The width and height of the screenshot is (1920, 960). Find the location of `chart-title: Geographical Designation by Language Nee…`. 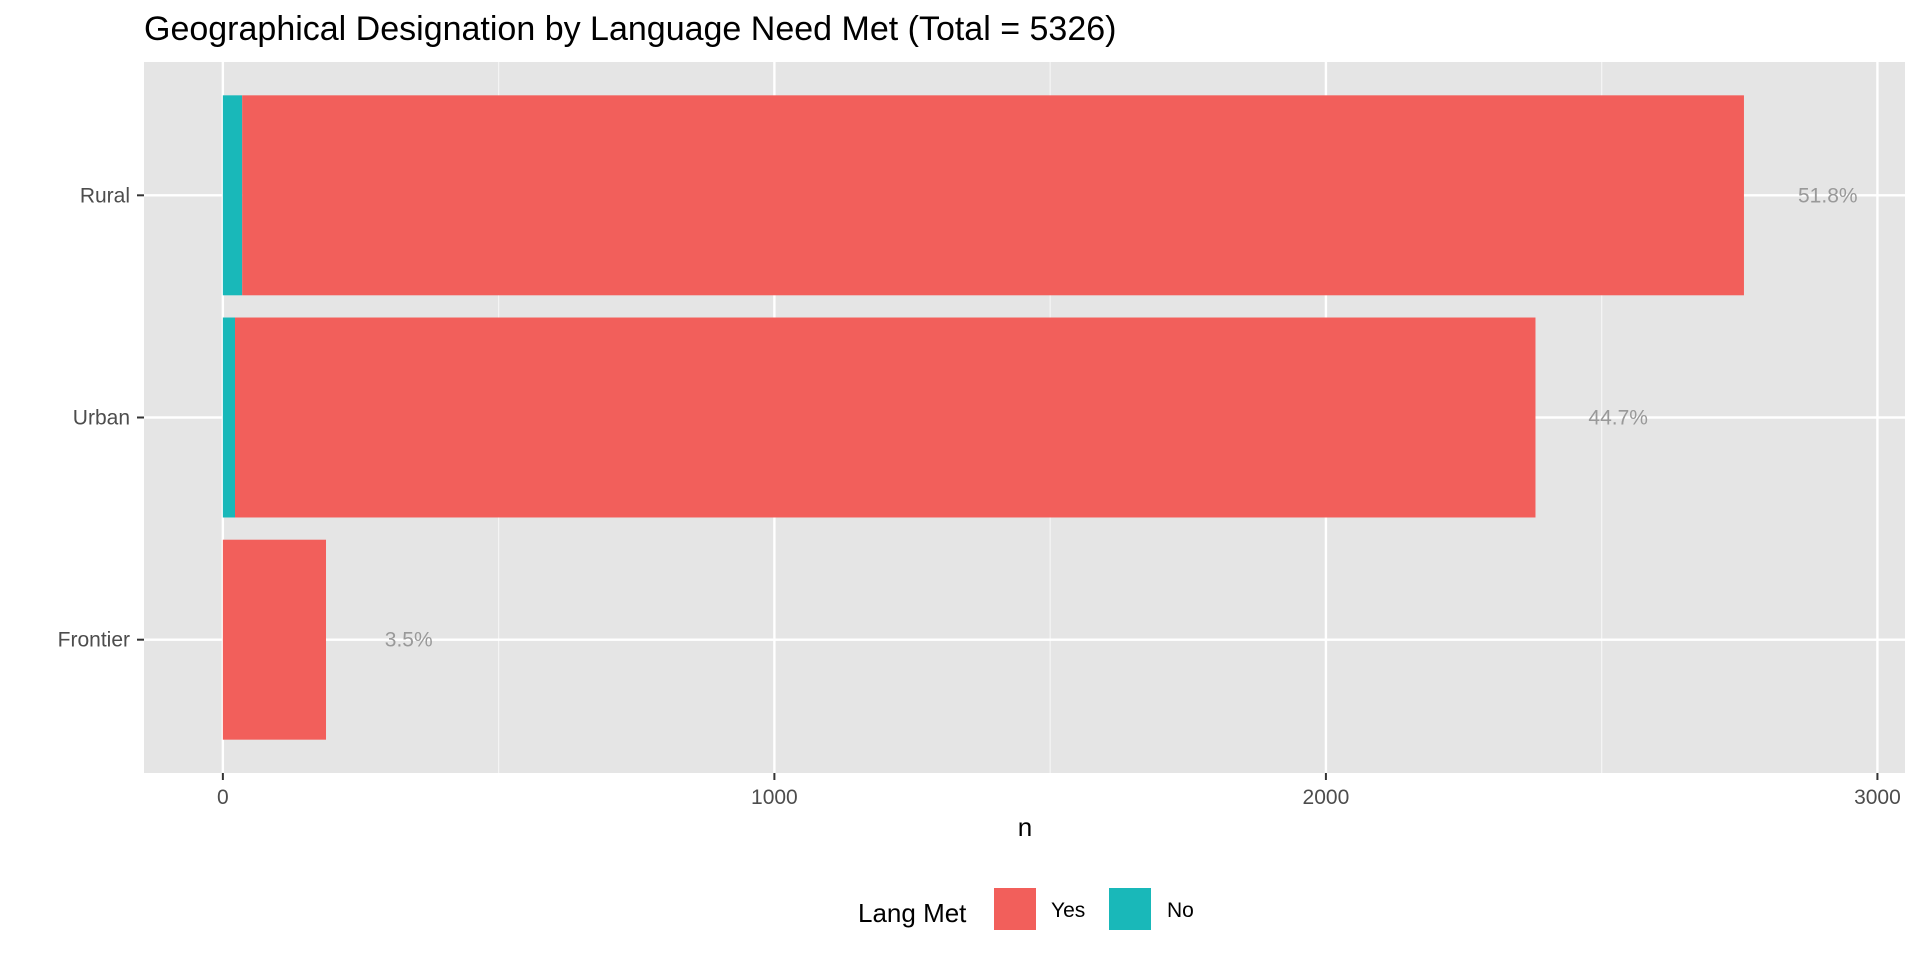

chart-title: Geographical Designation by Language Nee… is located at coordinates (630, 29).